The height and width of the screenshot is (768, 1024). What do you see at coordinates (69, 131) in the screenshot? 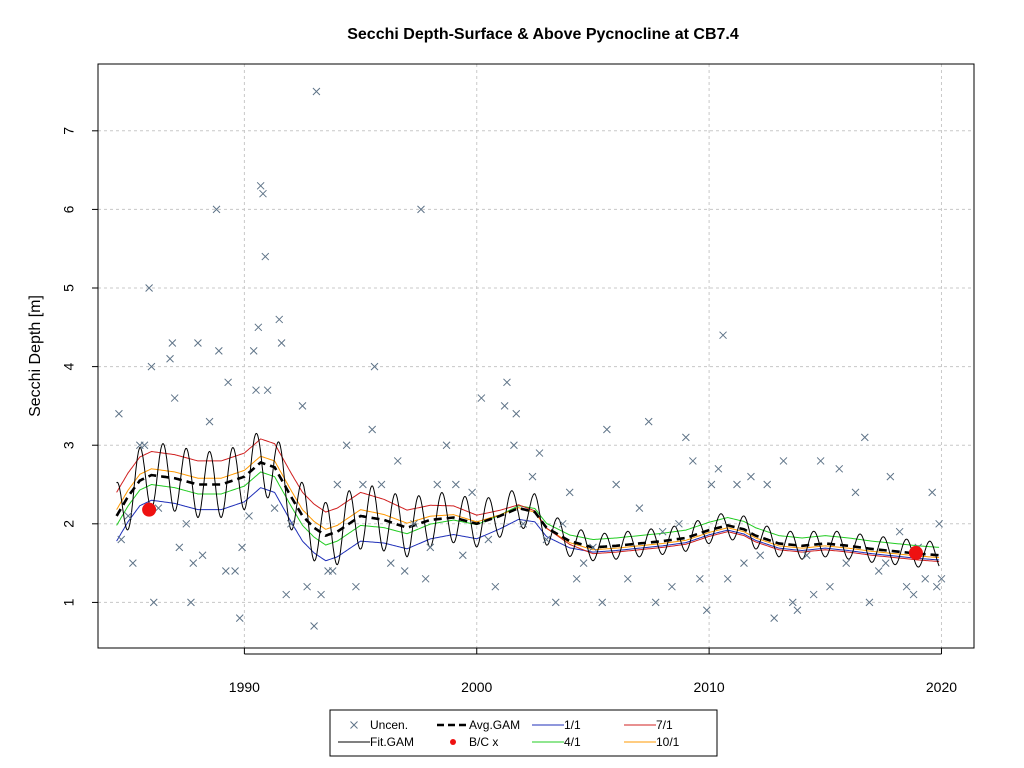
I see `y-tick-label: 7` at bounding box center [69, 131].